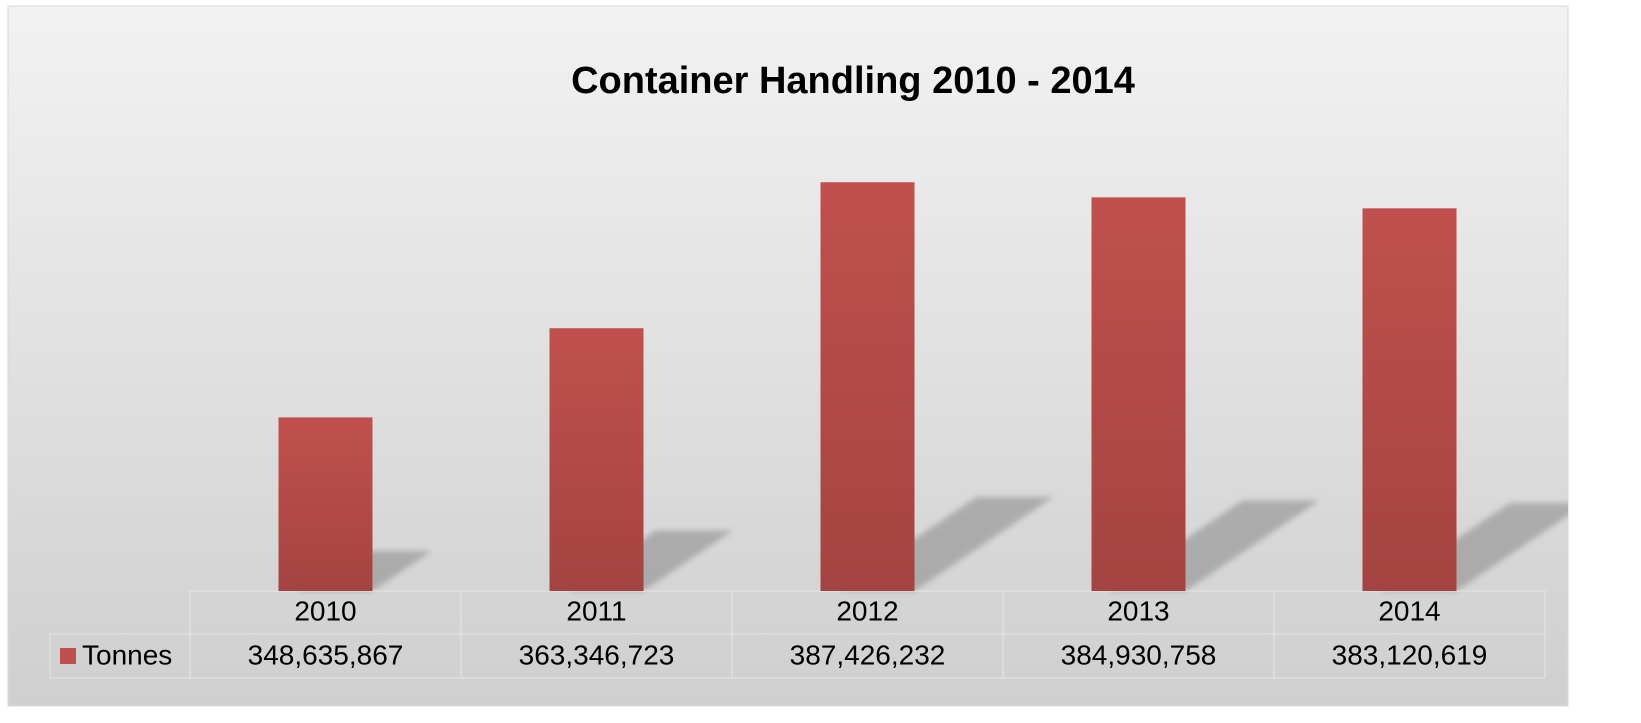 Image resolution: width=1641 pixels, height=723 pixels. Describe the element at coordinates (326, 654) in the screenshot. I see `data-label: 348,635,867` at that location.